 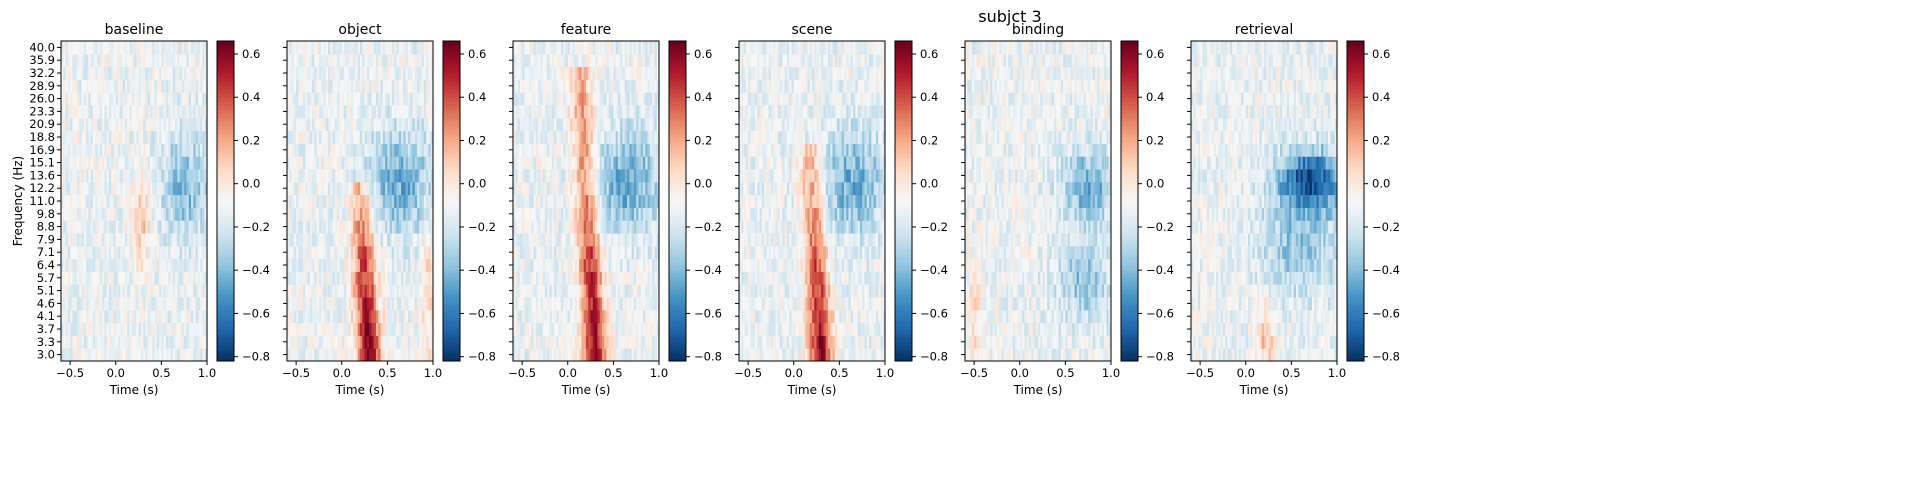 What do you see at coordinates (46, 239) in the screenshot?
I see `y-tick-label: 7.9` at bounding box center [46, 239].